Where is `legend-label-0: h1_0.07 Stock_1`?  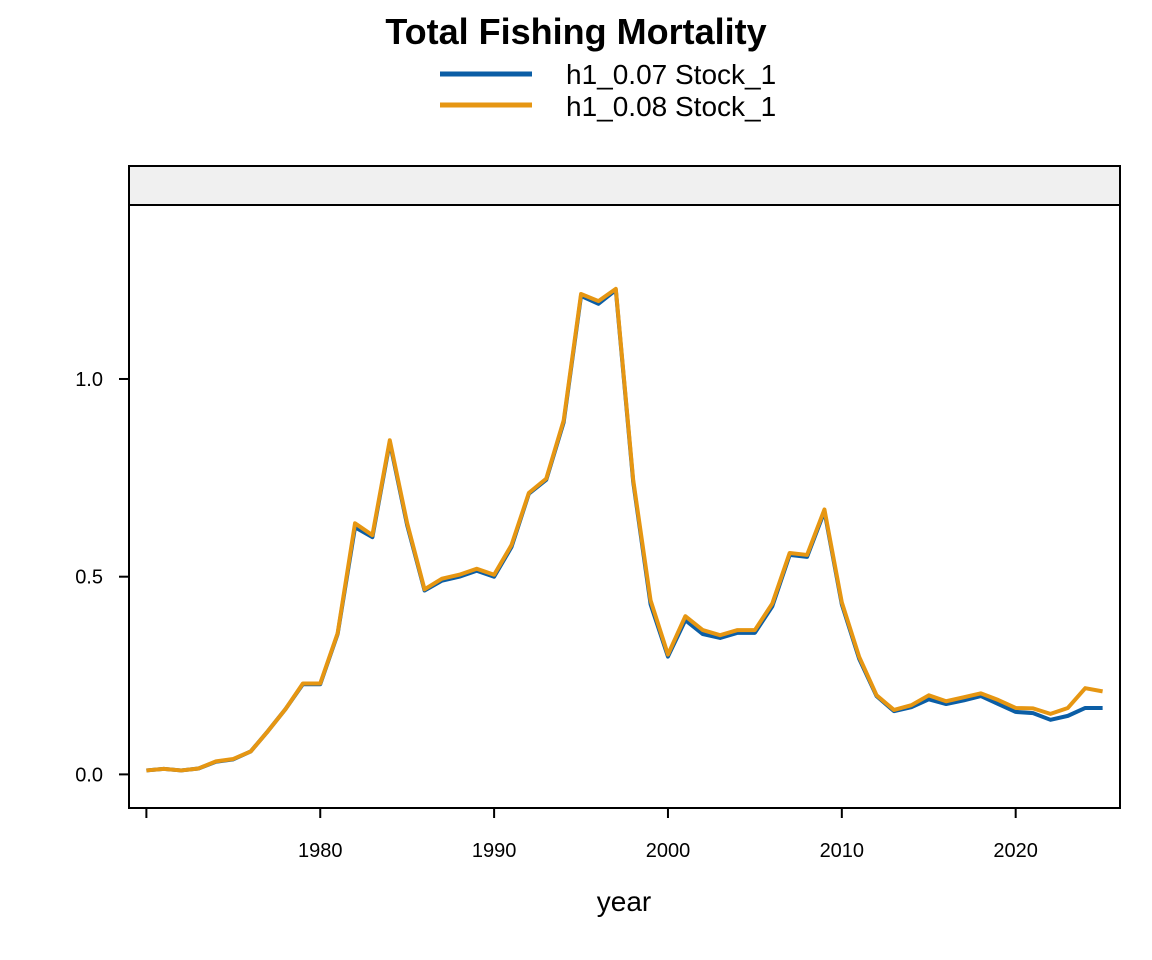
legend-label-0: h1_0.07 Stock_1 is located at coordinates (671, 74).